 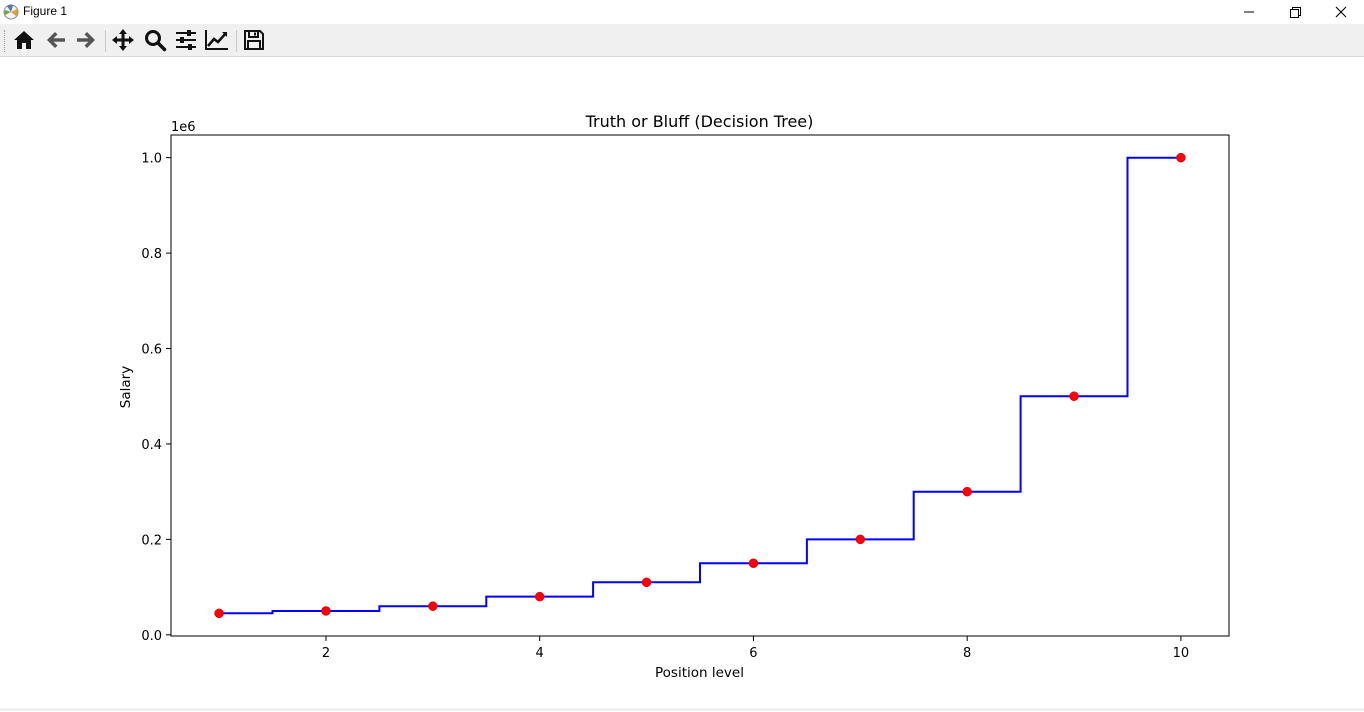 I want to click on restore-button, so click(x=1295, y=12).